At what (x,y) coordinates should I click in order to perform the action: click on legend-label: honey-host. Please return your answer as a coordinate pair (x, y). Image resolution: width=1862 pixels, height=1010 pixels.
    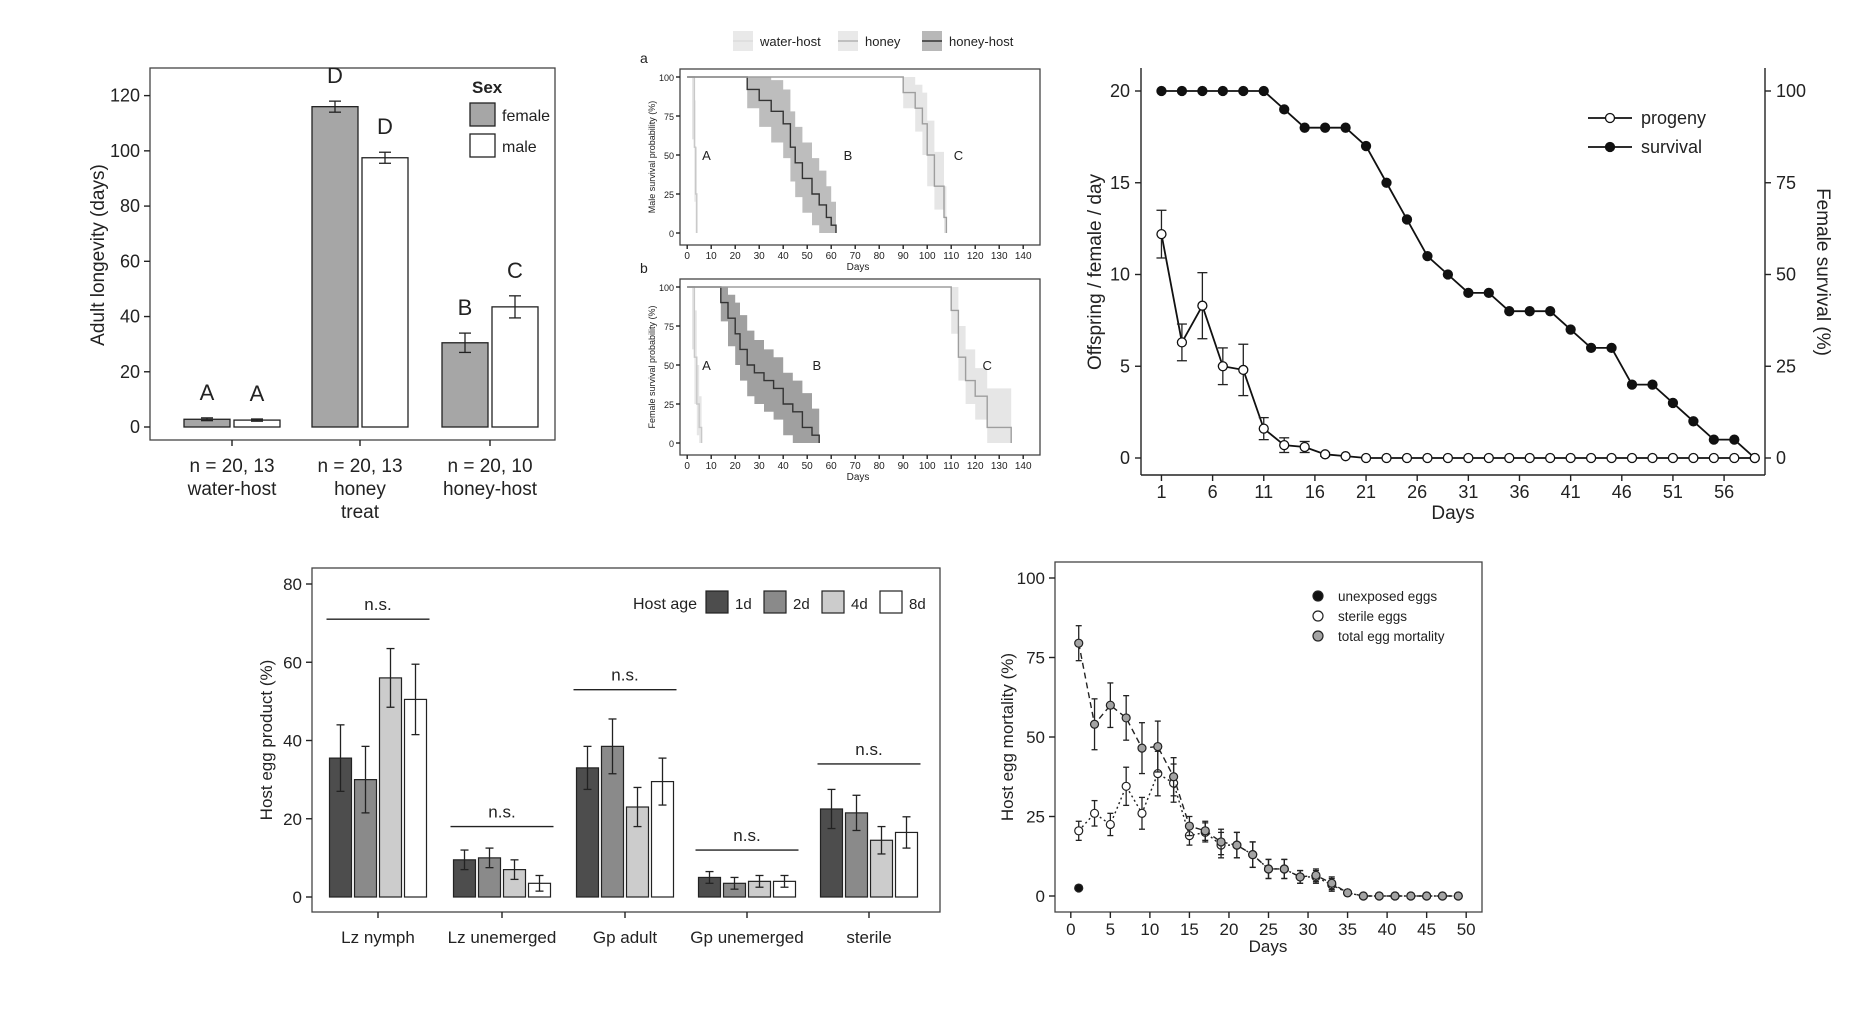
    Looking at the image, I should click on (981, 41).